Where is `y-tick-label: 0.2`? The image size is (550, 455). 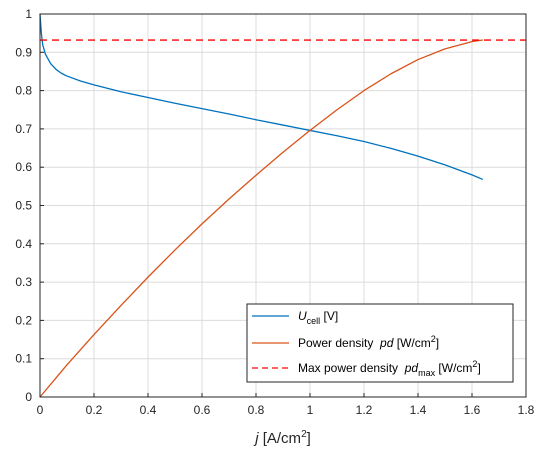
y-tick-label: 0.2 is located at coordinates (23, 320).